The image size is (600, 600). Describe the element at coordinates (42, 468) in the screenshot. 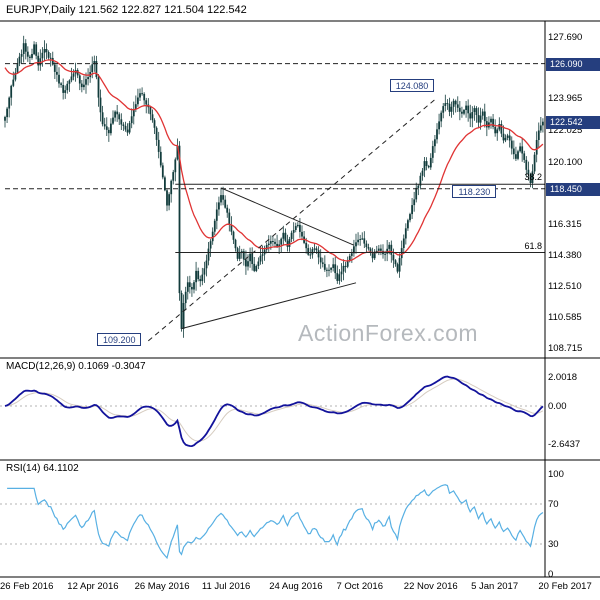

I see `rsi-indicator-label: RSI(14) 64.1102` at that location.